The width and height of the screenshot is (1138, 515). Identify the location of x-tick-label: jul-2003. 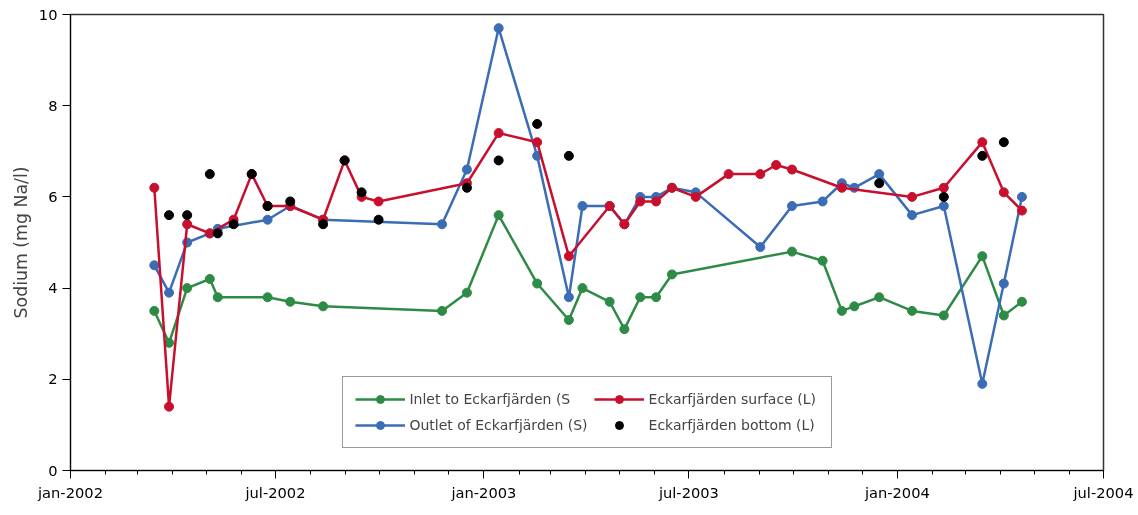
(688, 492).